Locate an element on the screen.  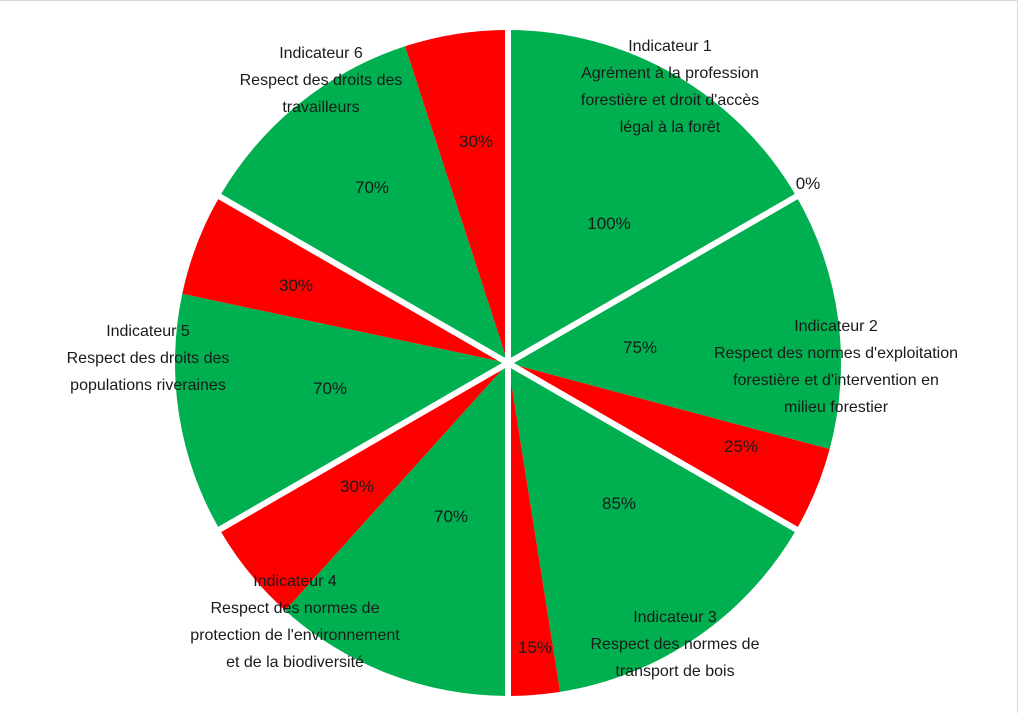
category-label-indicator-6-line-2: Respect des droits des is located at coordinates (321, 80).